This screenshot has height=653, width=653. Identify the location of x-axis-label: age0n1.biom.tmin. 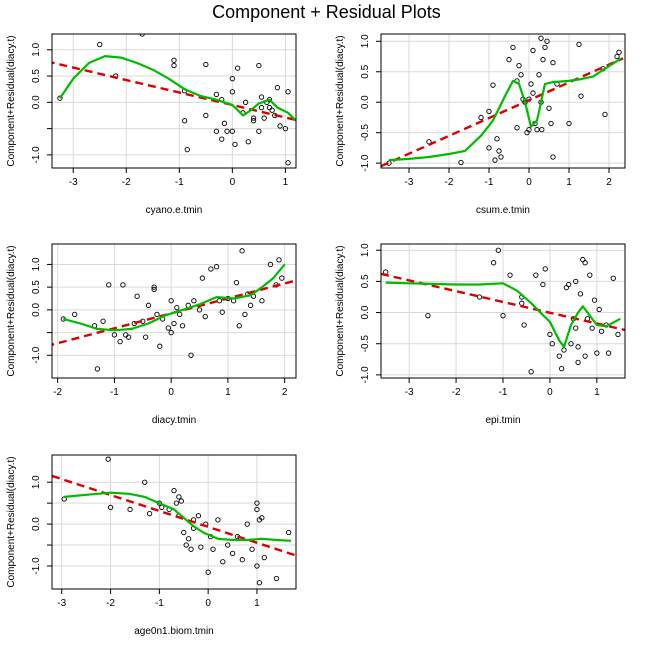
(174, 631).